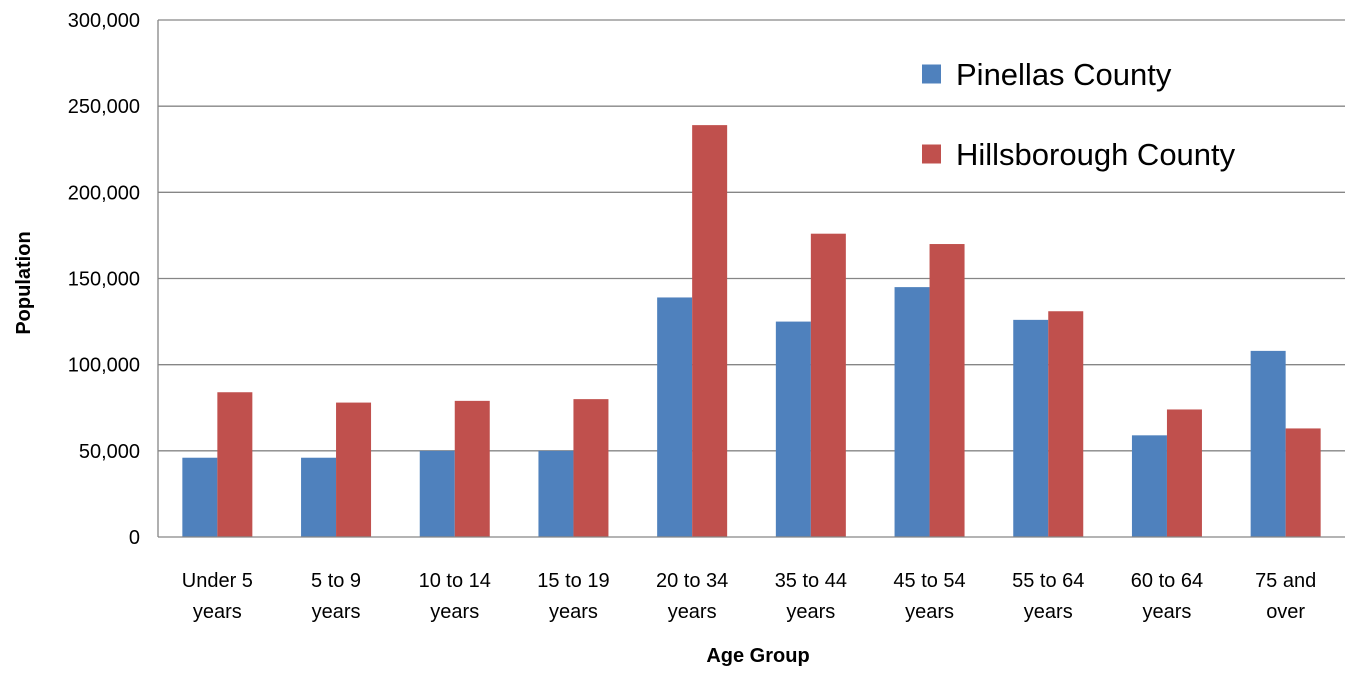  What do you see at coordinates (1096, 154) in the screenshot?
I see `legend-label: Hillsborough County` at bounding box center [1096, 154].